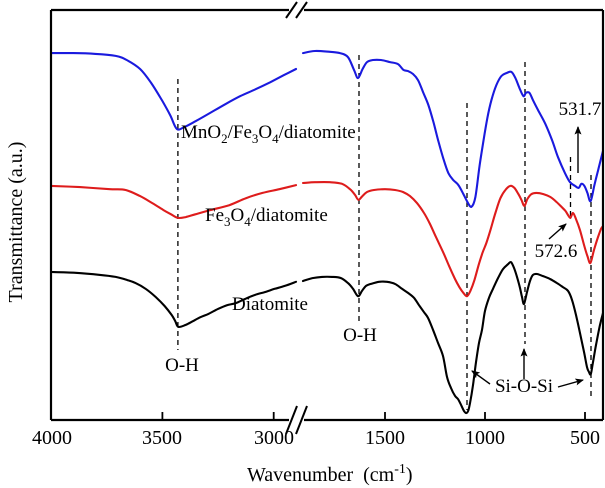  I want to click on series-label-0: MnO2/Fe3O4/diatomite, so click(268, 134).